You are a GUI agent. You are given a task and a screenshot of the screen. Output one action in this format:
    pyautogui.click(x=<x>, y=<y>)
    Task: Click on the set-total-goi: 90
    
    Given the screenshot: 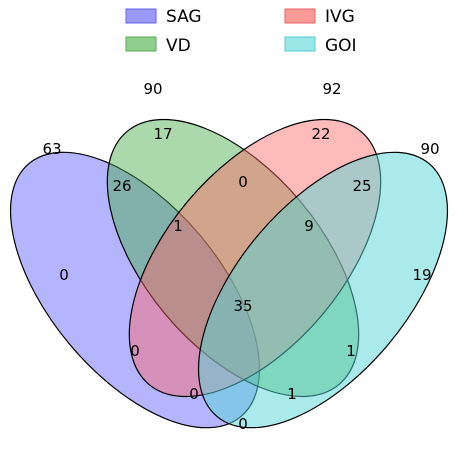 What is the action you would take?
    pyautogui.click(x=429, y=149)
    